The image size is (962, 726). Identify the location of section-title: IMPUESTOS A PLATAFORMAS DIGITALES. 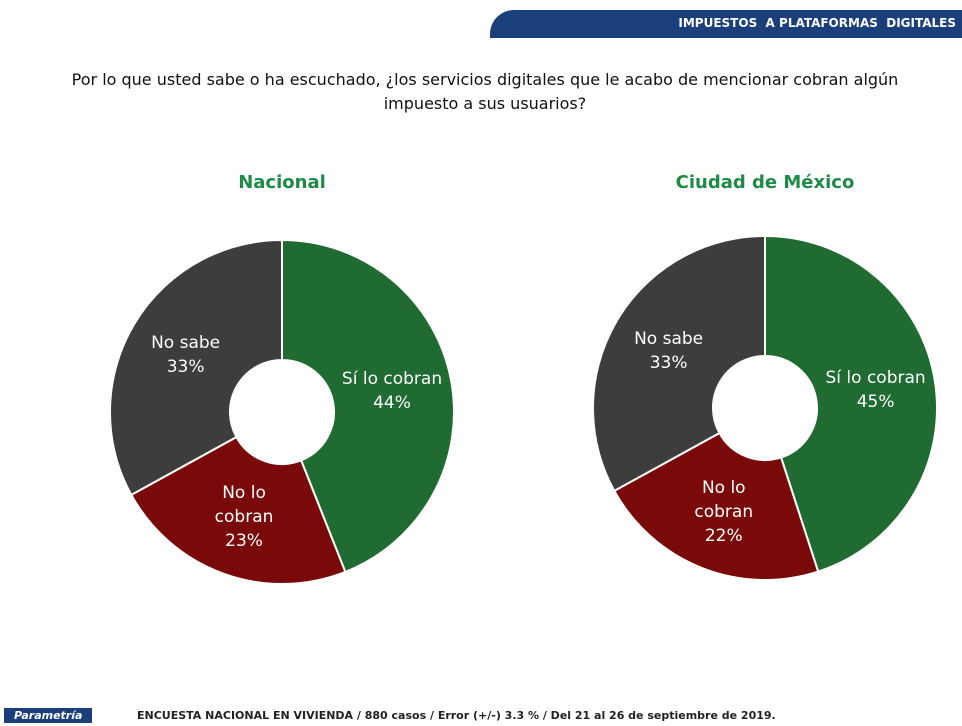
(817, 23).